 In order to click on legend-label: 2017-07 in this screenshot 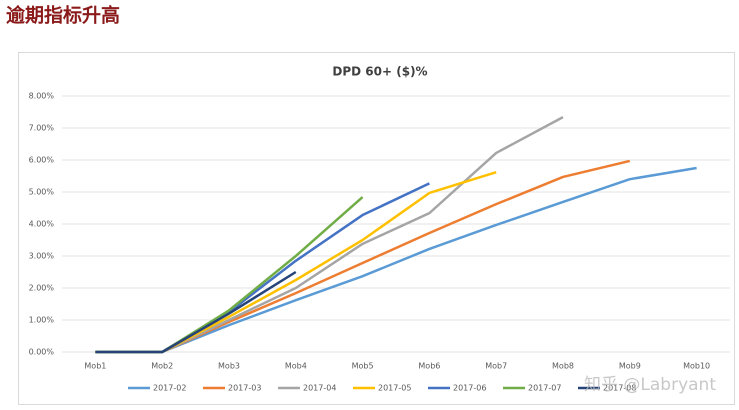, I will do `click(544, 388)`.